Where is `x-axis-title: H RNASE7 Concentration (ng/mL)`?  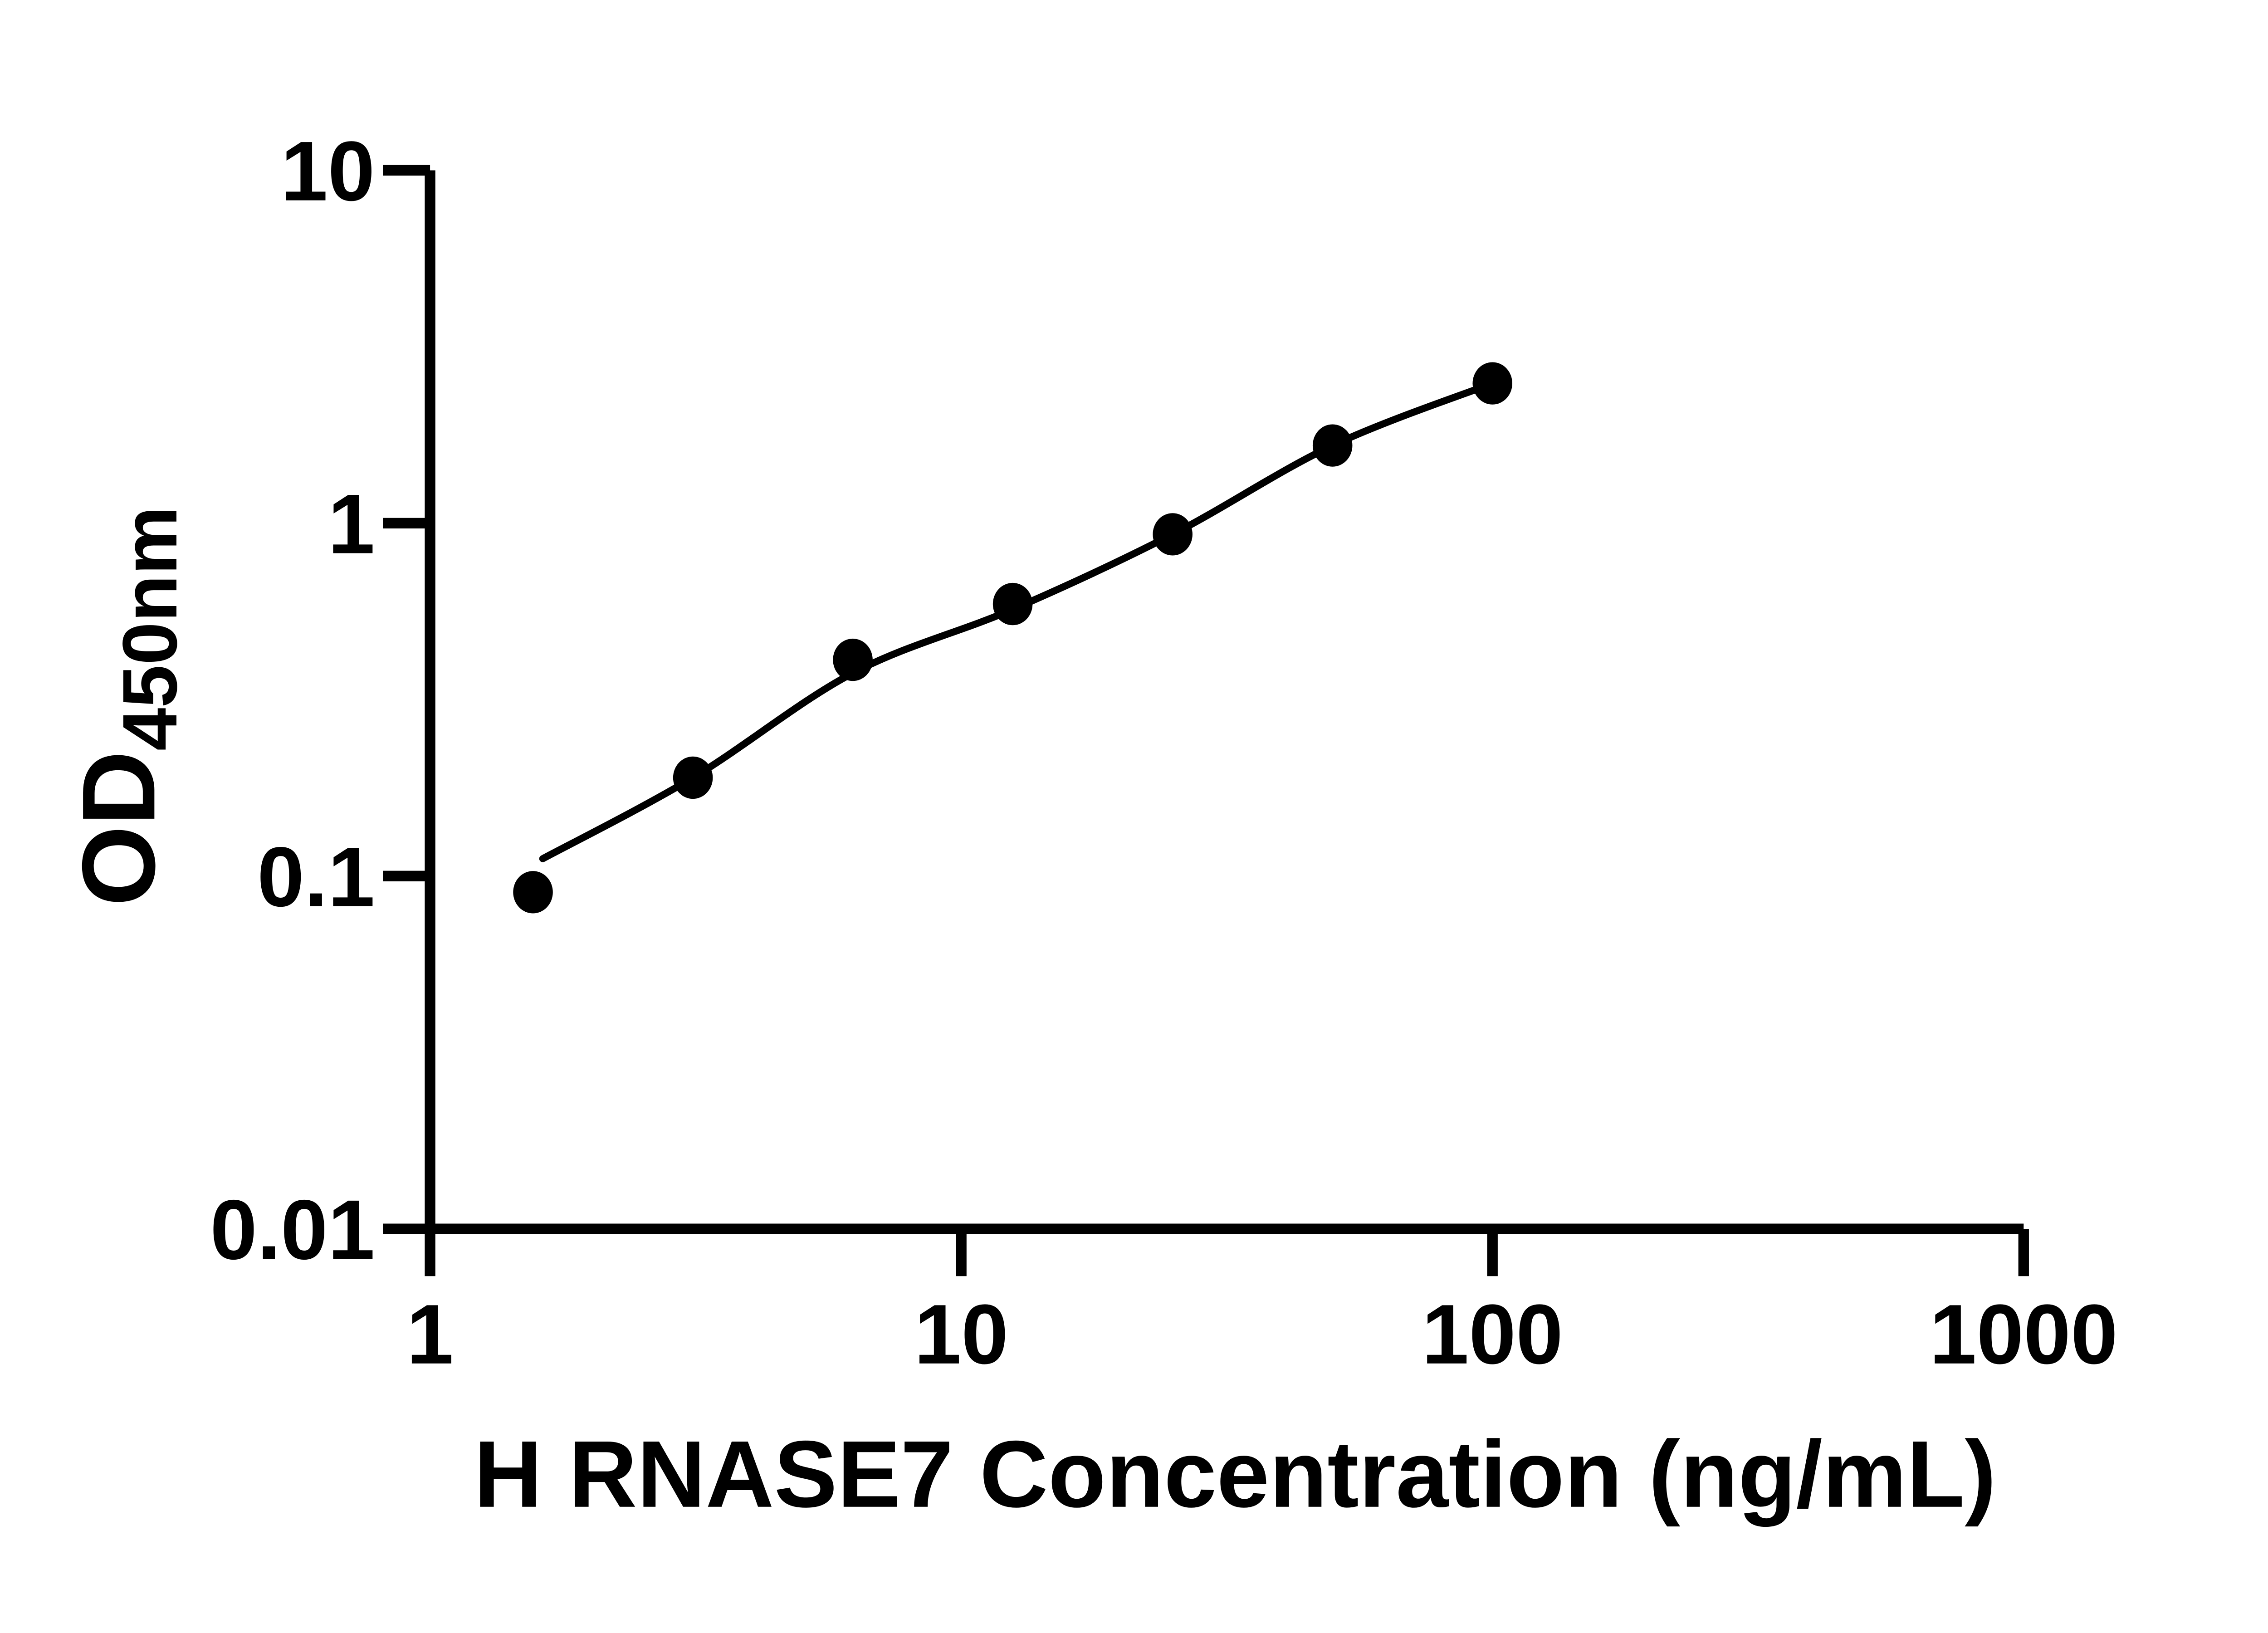
x-axis-title: H RNASE7 Concentration (ng/mL) is located at coordinates (1235, 1474).